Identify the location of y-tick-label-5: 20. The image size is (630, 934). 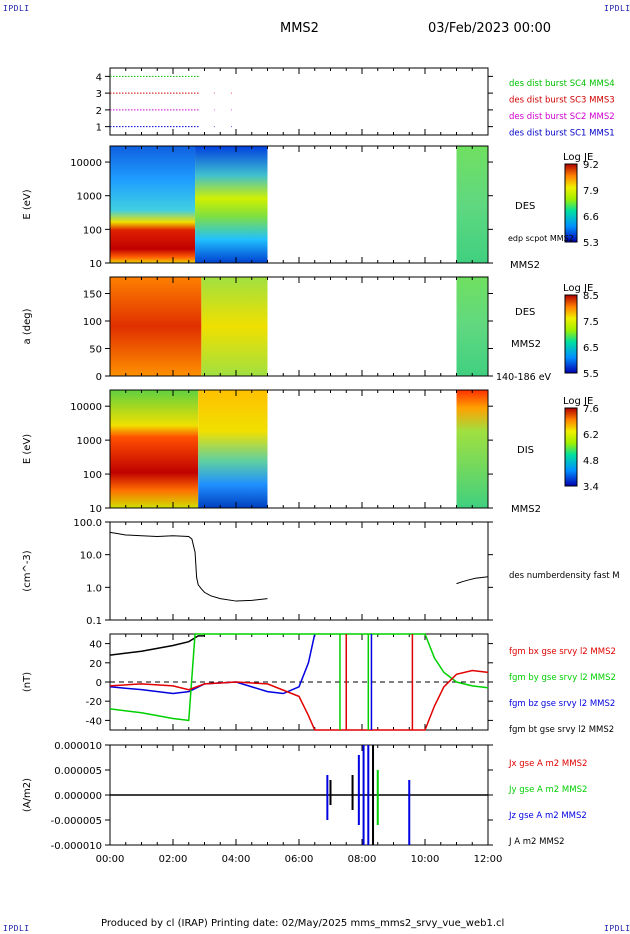
(95, 664).